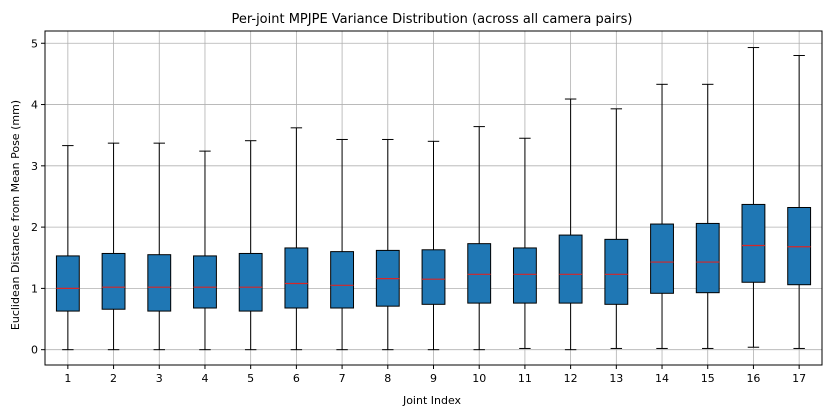 This screenshot has height=416, width=833. Describe the element at coordinates (204, 378) in the screenshot. I see `x-tick-label: 4` at that location.